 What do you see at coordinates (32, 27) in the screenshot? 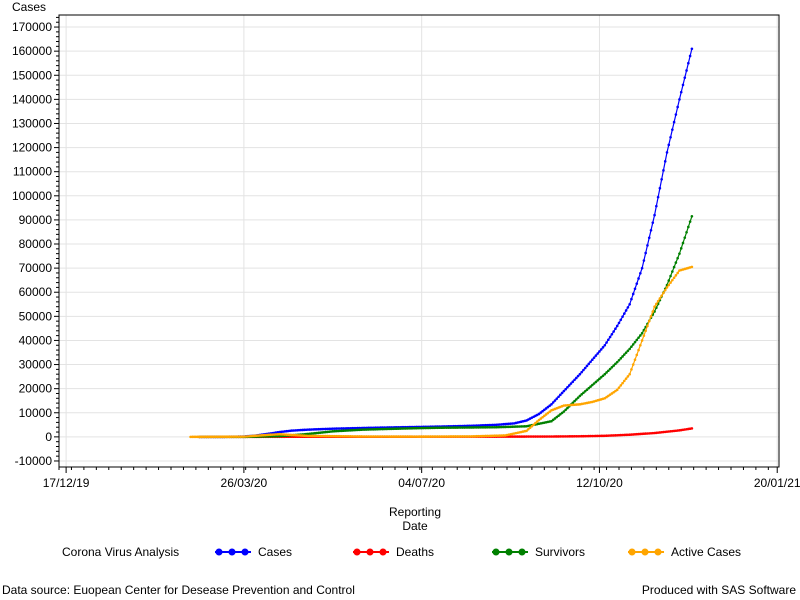
I see `y-tick-label: 170000` at bounding box center [32, 27].